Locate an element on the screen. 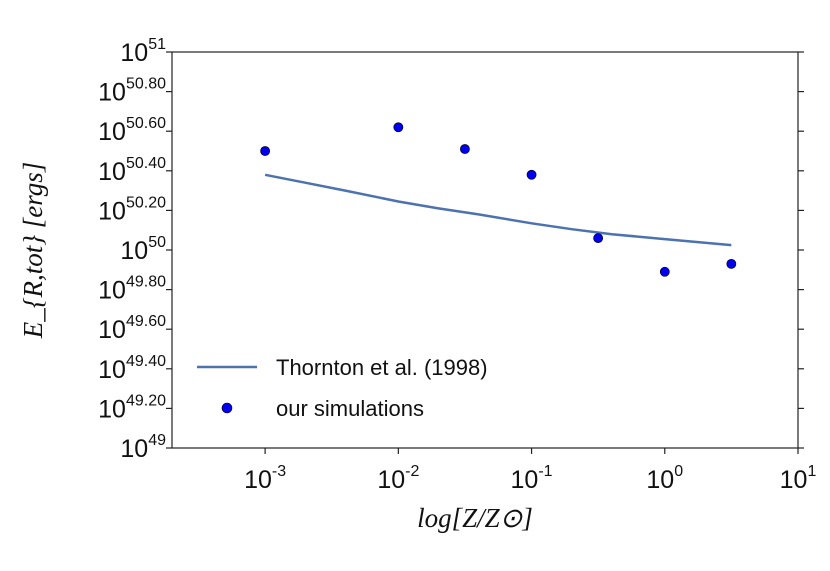 The height and width of the screenshot is (571, 830). y-tick-label: 1049.40 is located at coordinates (132, 368).